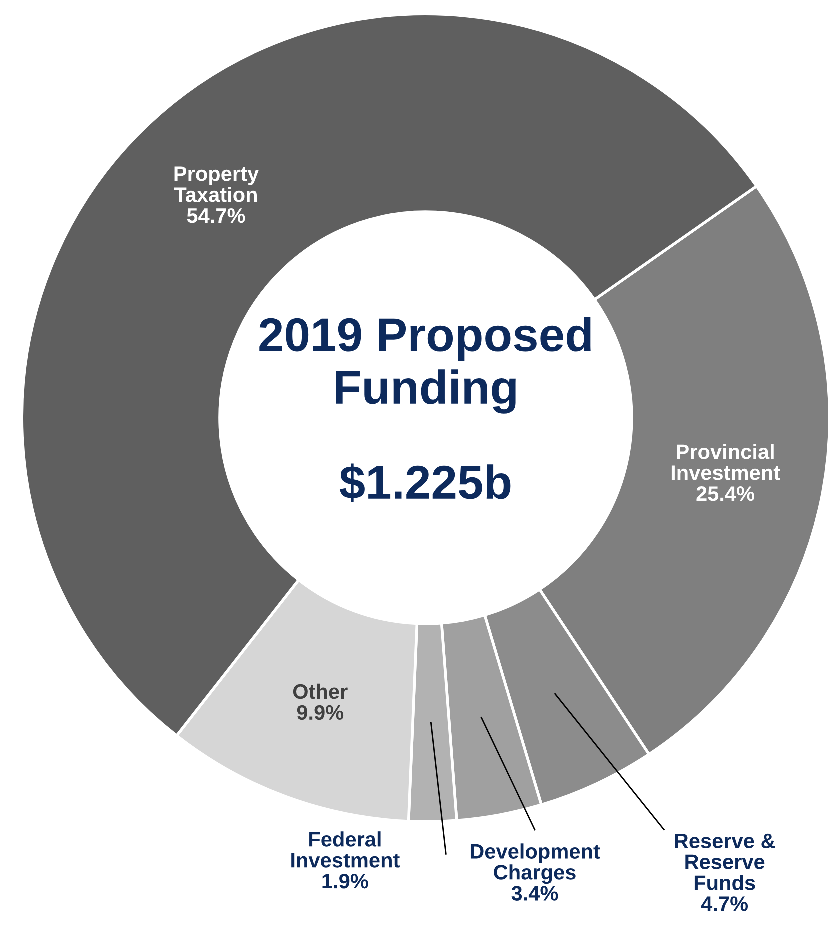 The image size is (839, 943). Describe the element at coordinates (535, 893) in the screenshot. I see `data-label: 3.4%` at that location.